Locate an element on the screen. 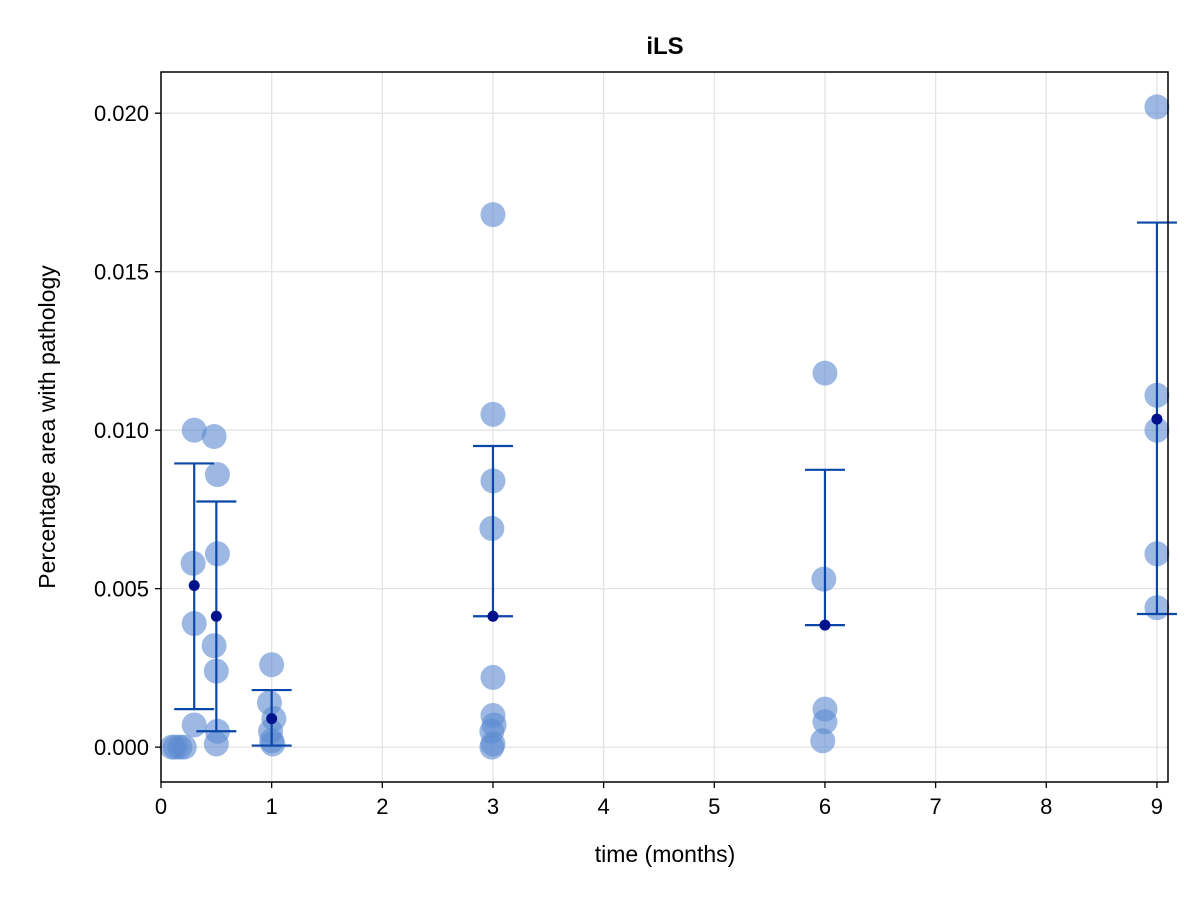  x-axis-label: time (months) is located at coordinates (665, 854).